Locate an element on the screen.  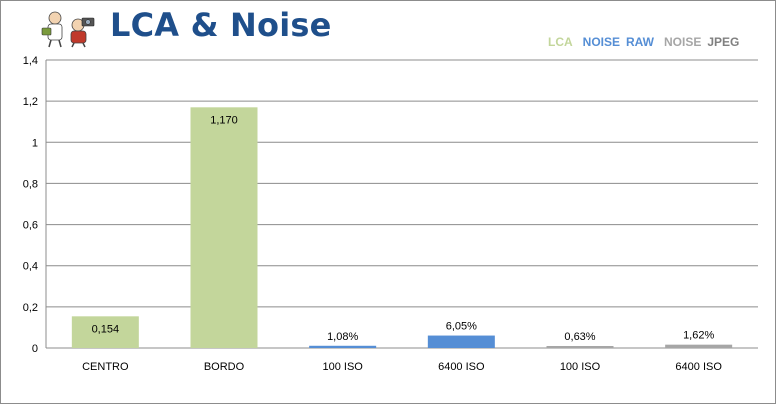
data-label: 1,170 is located at coordinates (224, 120).